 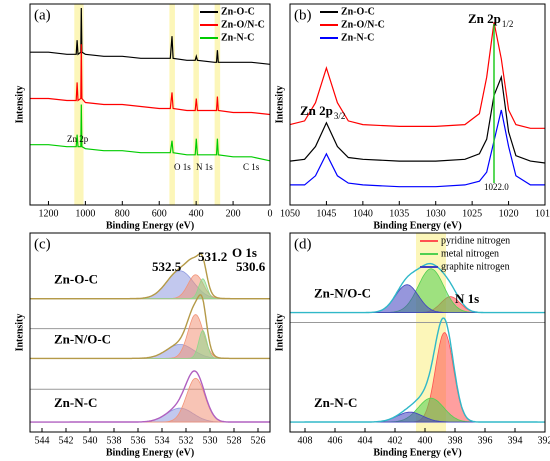 I want to click on annotation: 531.2, so click(x=212, y=256).